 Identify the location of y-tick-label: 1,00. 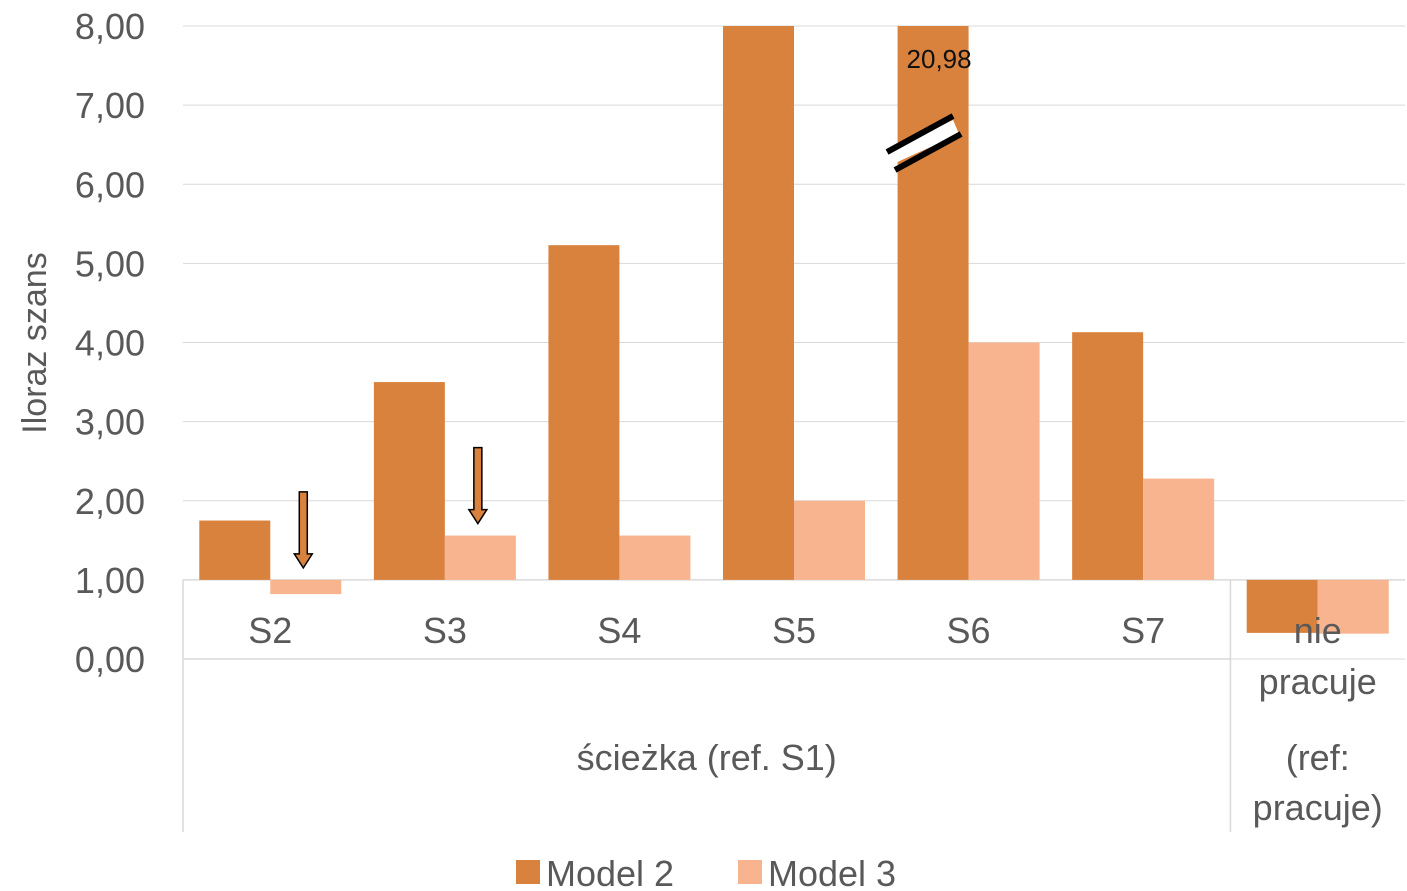
(110, 580).